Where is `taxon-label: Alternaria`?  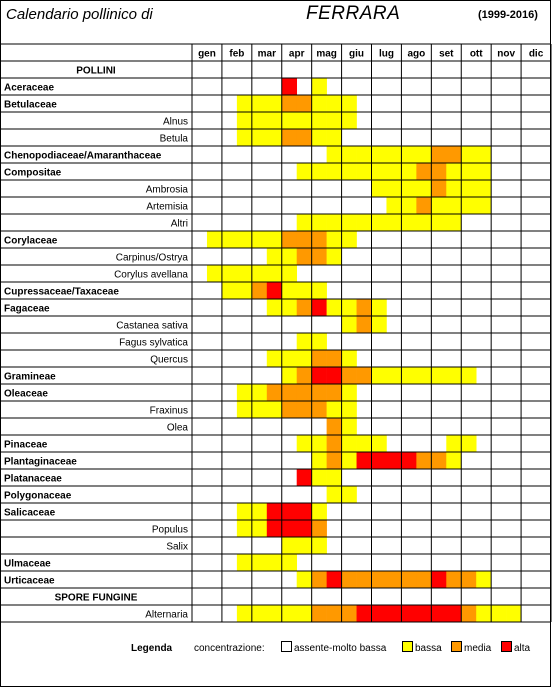
taxon-label: Alternaria is located at coordinates (166, 615).